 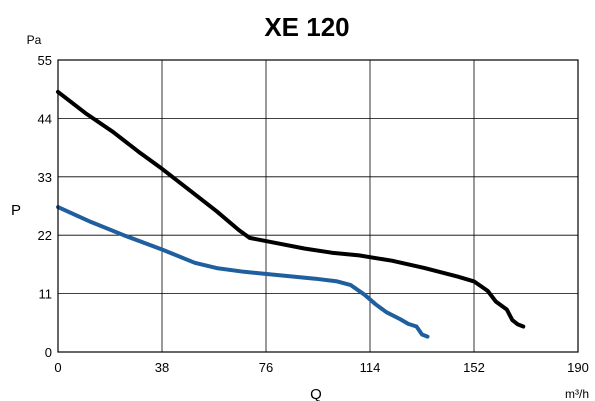 What do you see at coordinates (474, 367) in the screenshot?
I see `x-tick-label: 152` at bounding box center [474, 367].